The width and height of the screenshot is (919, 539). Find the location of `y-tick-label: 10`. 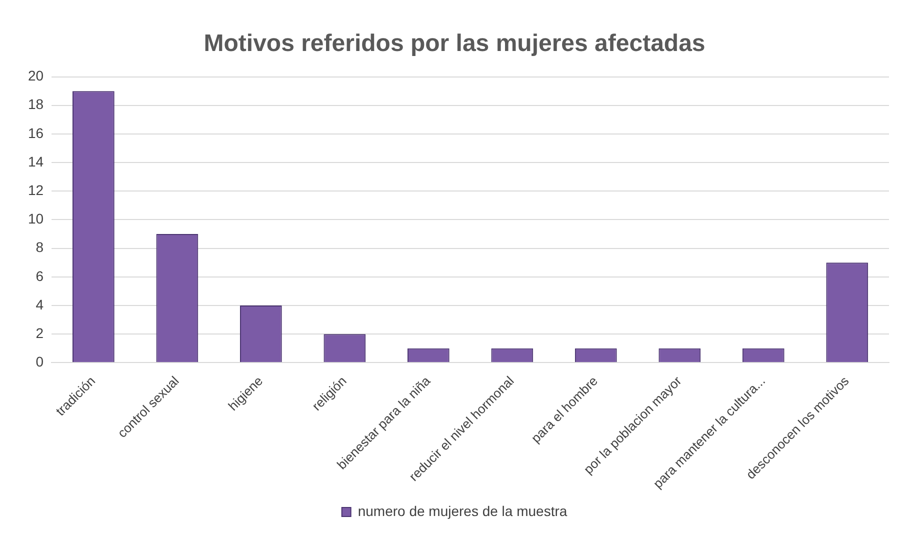

y-tick-label: 10 is located at coordinates (36, 218).